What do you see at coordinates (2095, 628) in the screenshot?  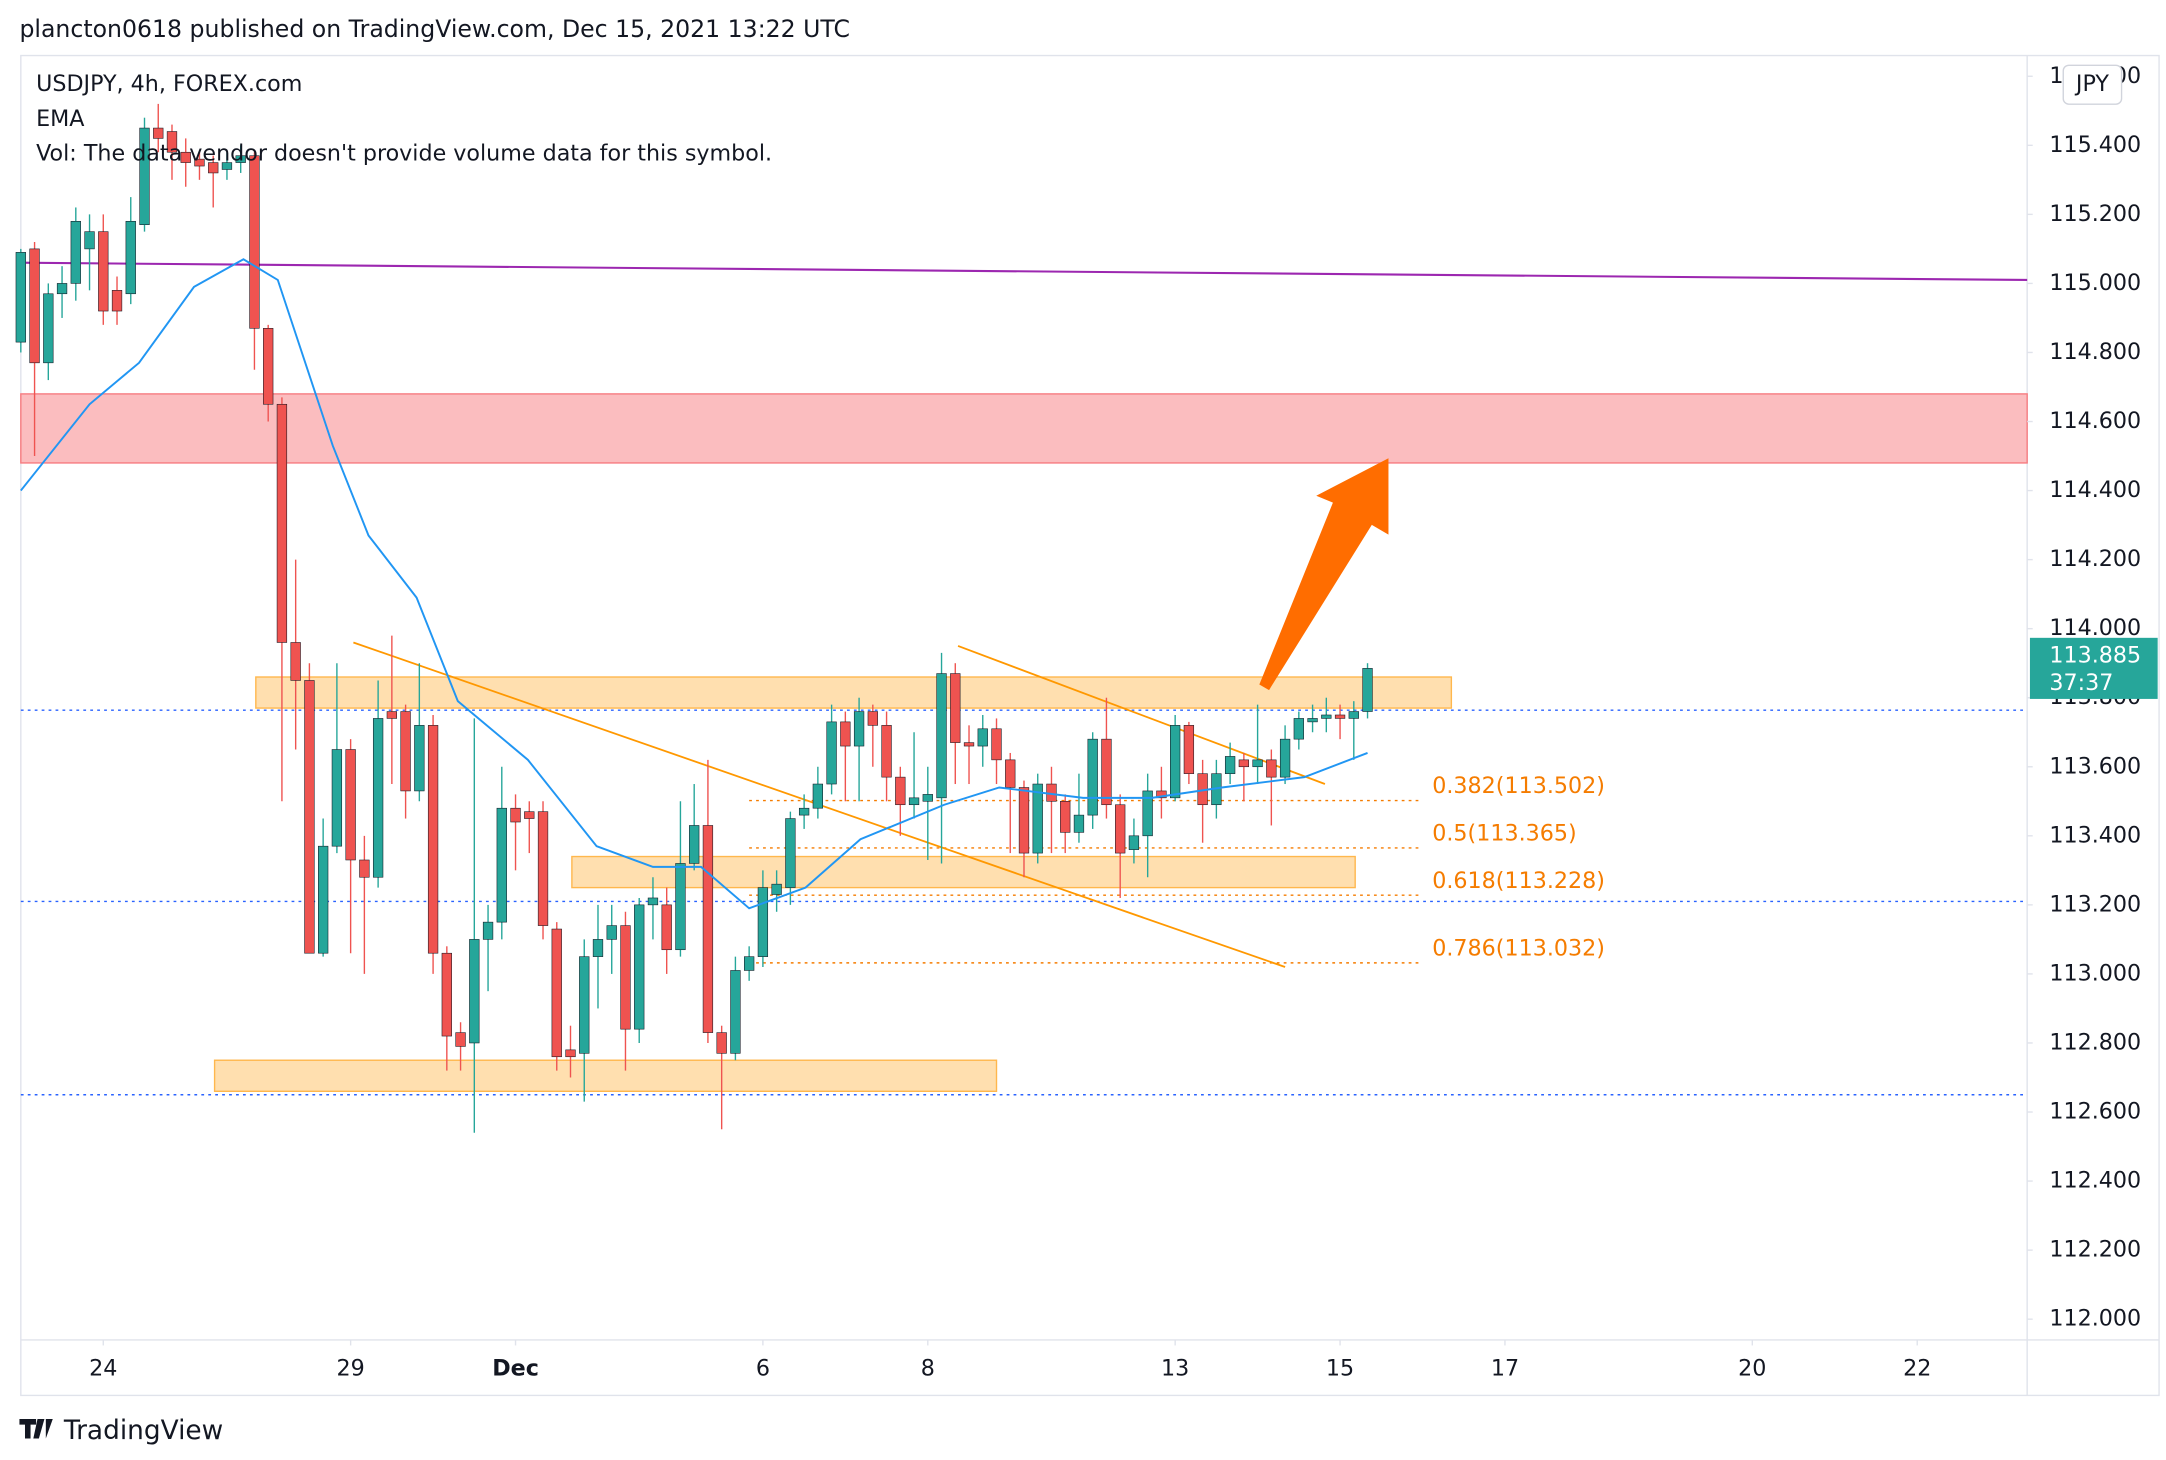 I see `y-tick-label: 114.000` at bounding box center [2095, 628].